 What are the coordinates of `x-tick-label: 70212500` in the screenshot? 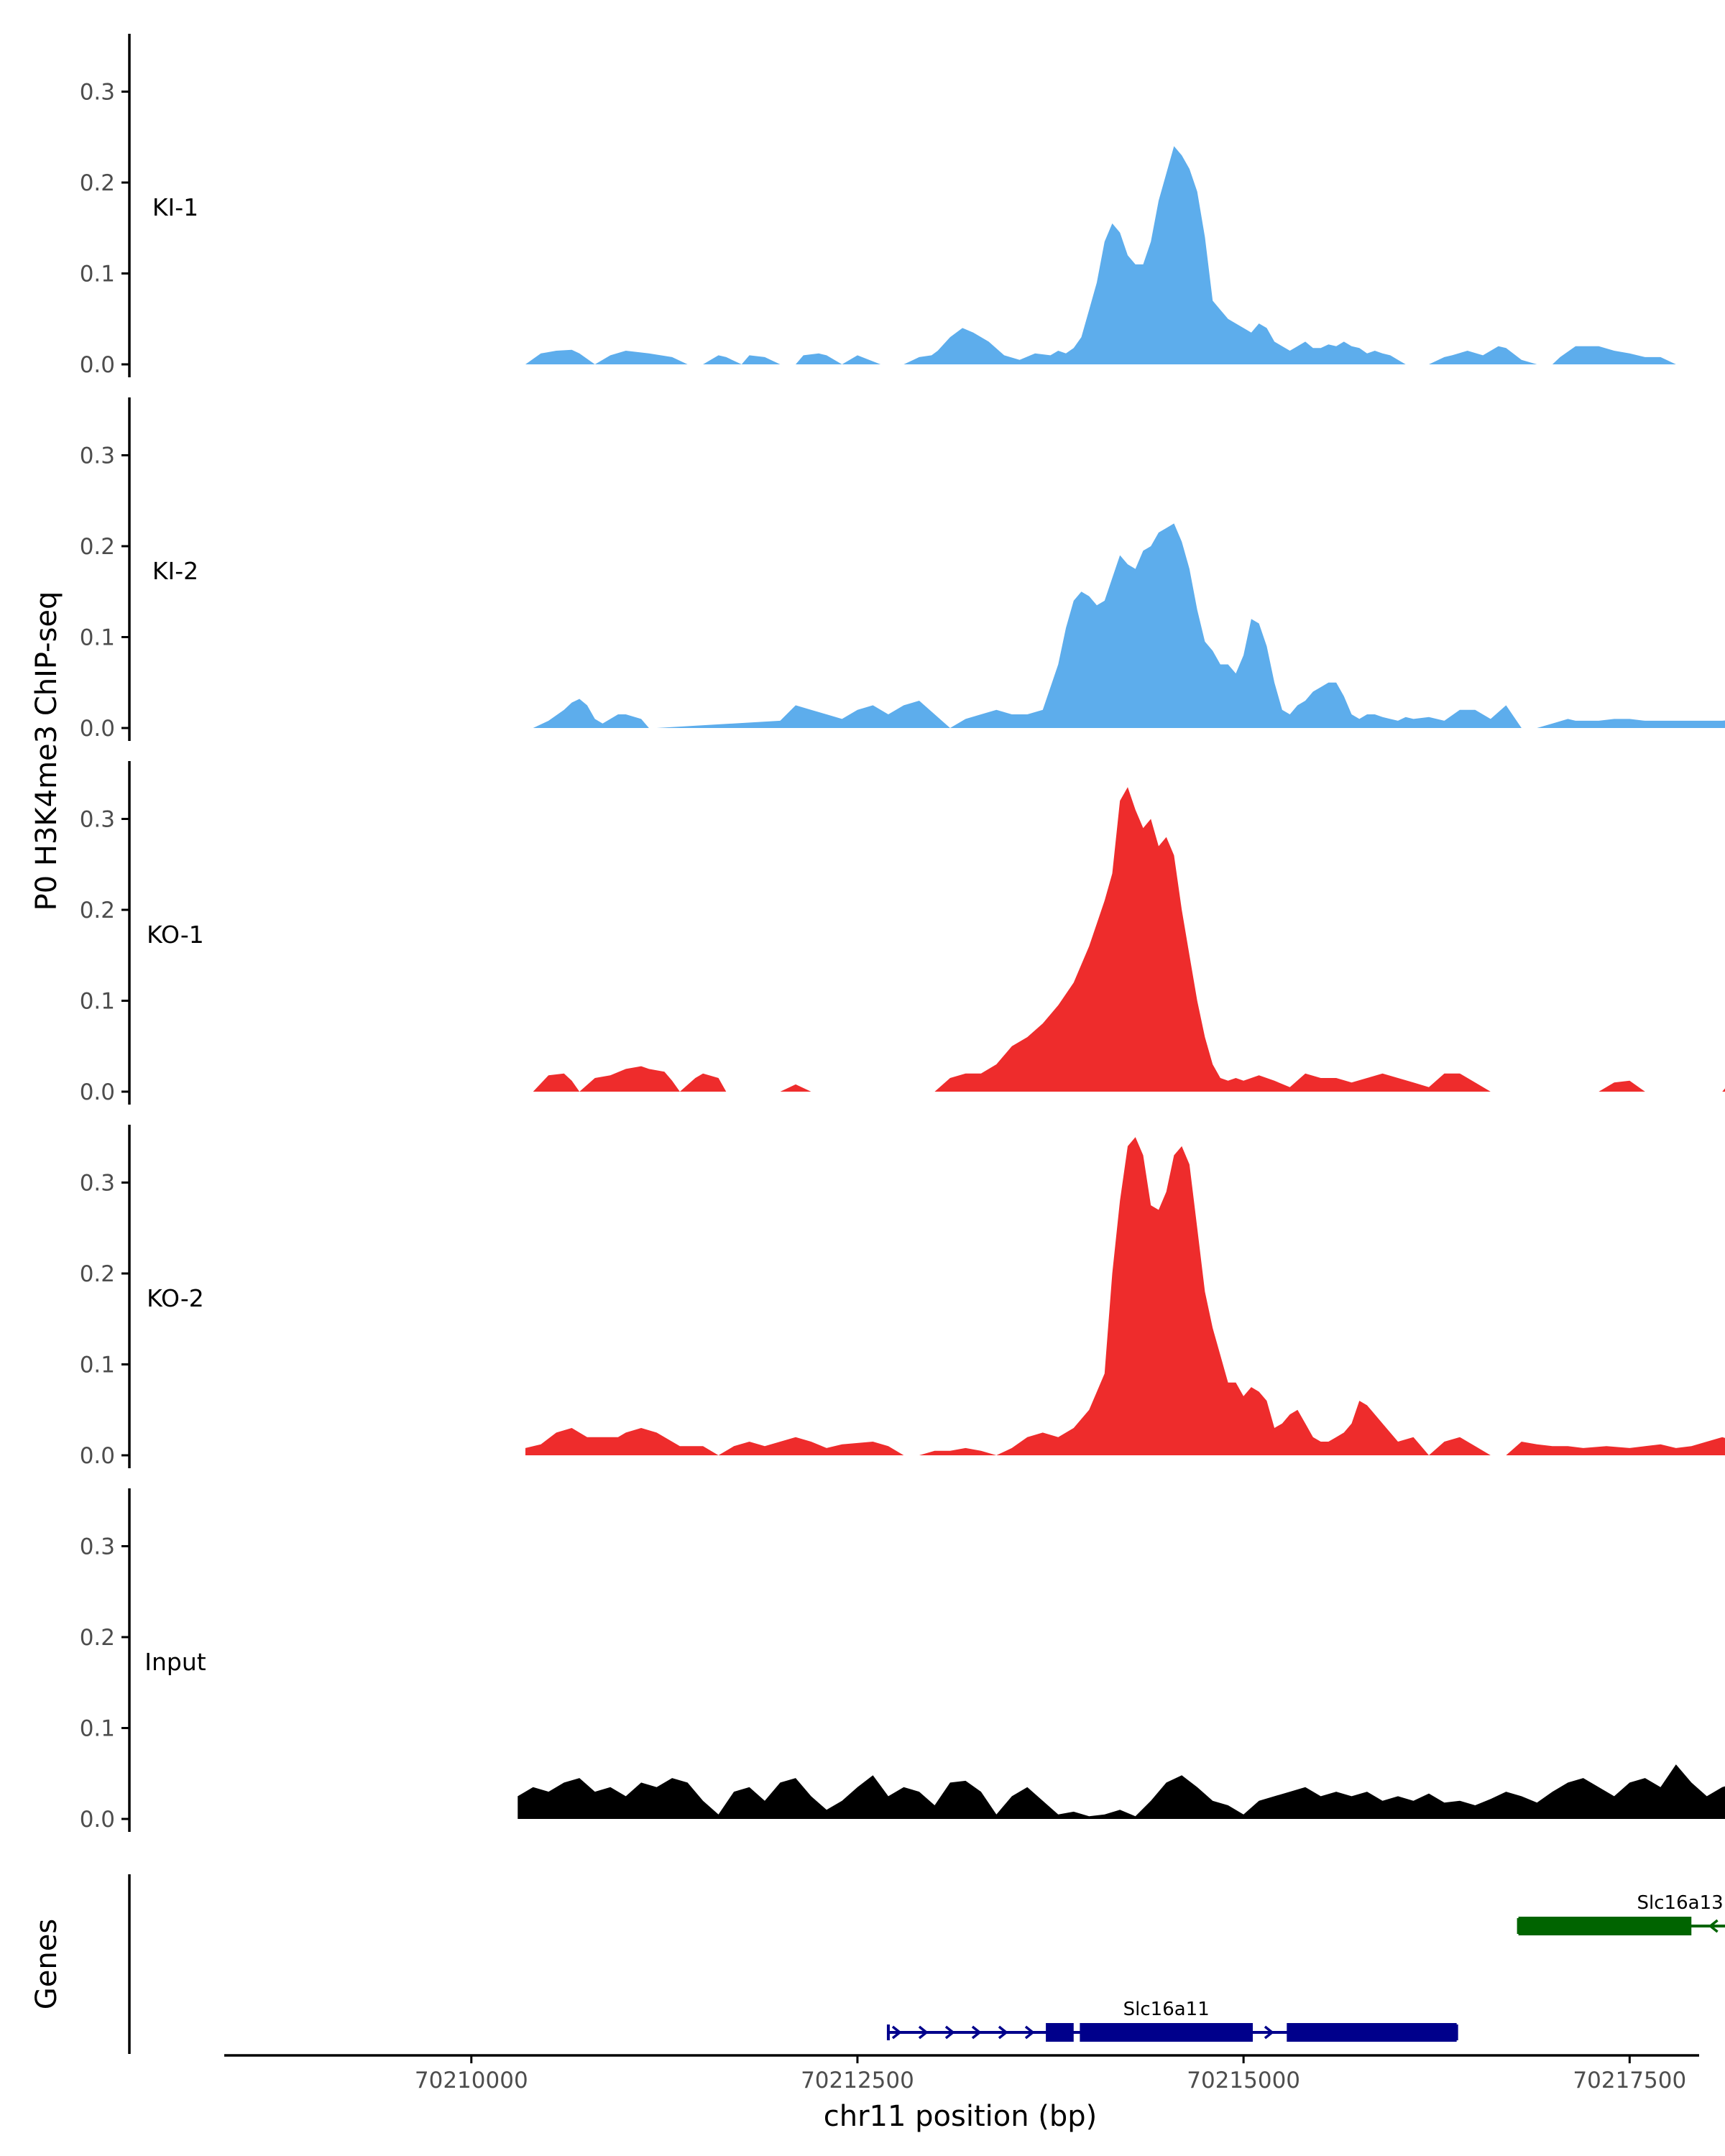 It's located at (857, 2080).